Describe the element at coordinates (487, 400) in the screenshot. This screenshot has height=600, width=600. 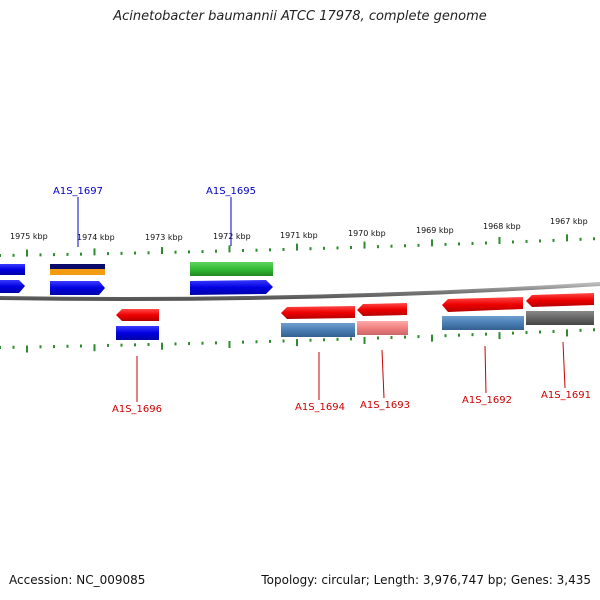
I see `gene-label-a1s-1692: A1S_1692` at that location.